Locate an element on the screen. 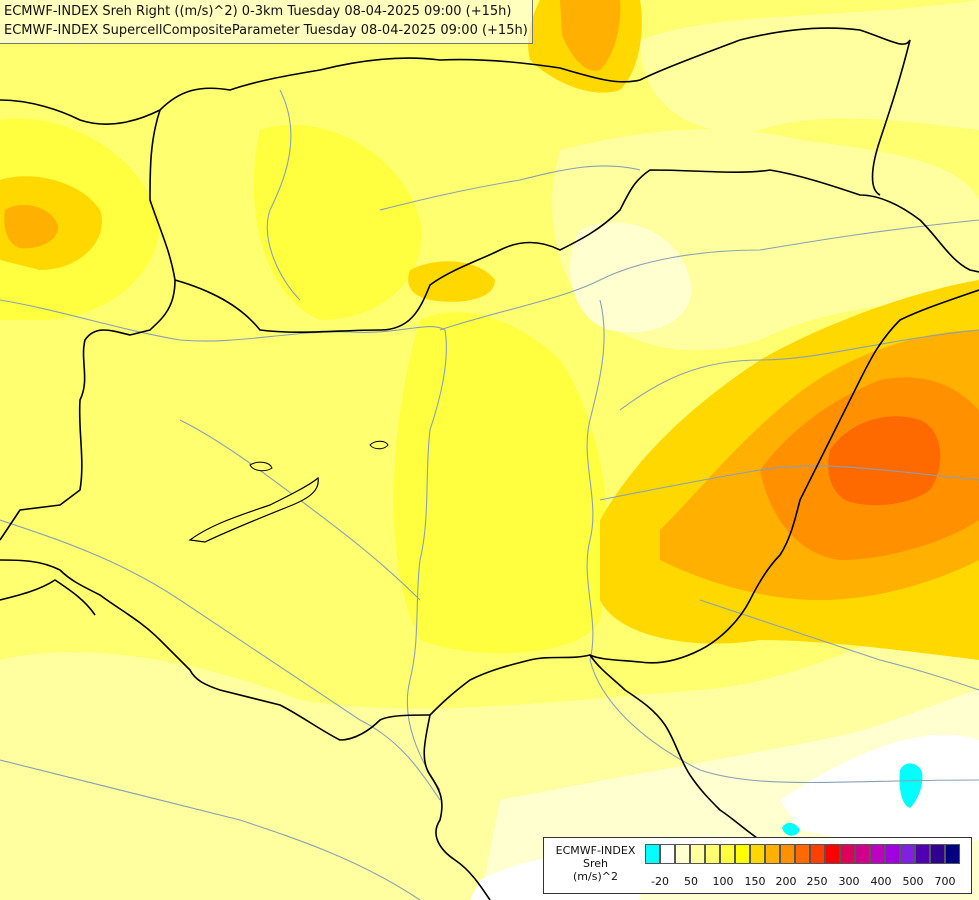 This screenshot has width=979, height=900. legend-unit: (m/s)^2 is located at coordinates (595, 876).